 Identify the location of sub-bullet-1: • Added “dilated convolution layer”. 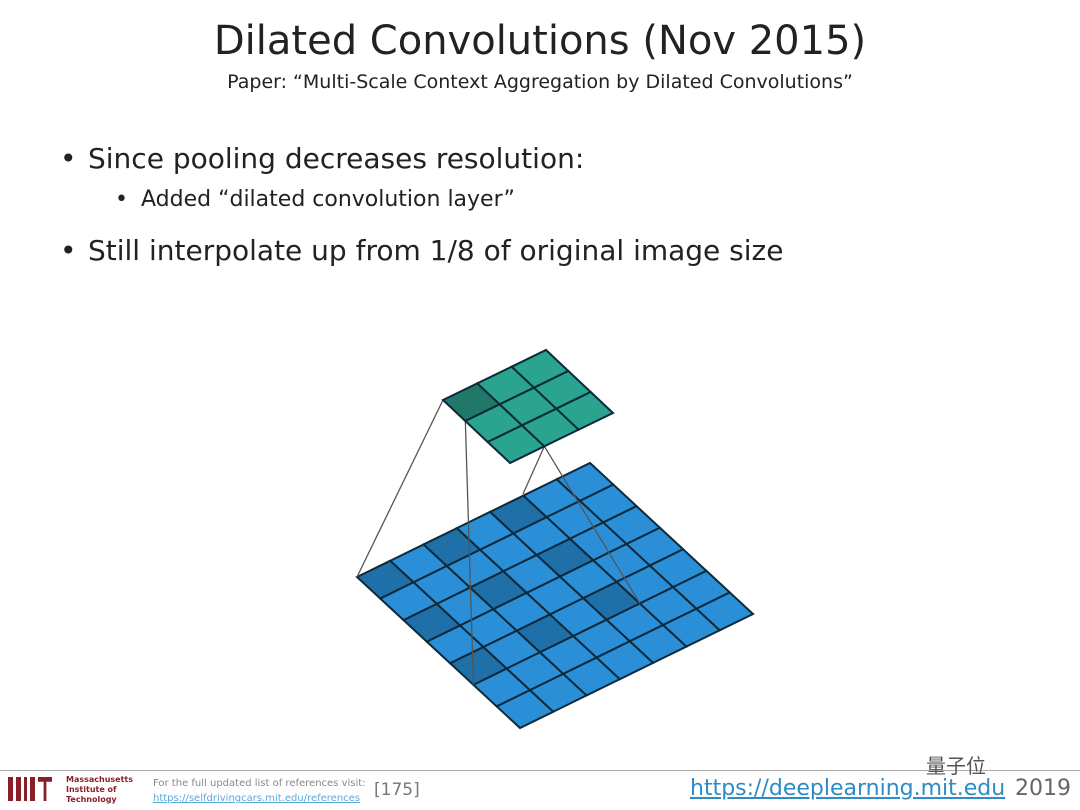
(315, 199).